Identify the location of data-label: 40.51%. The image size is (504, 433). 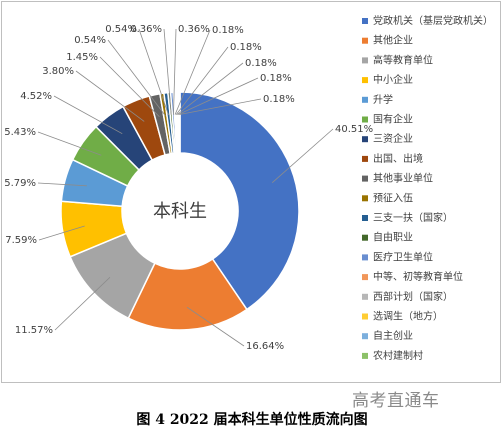
(354, 129).